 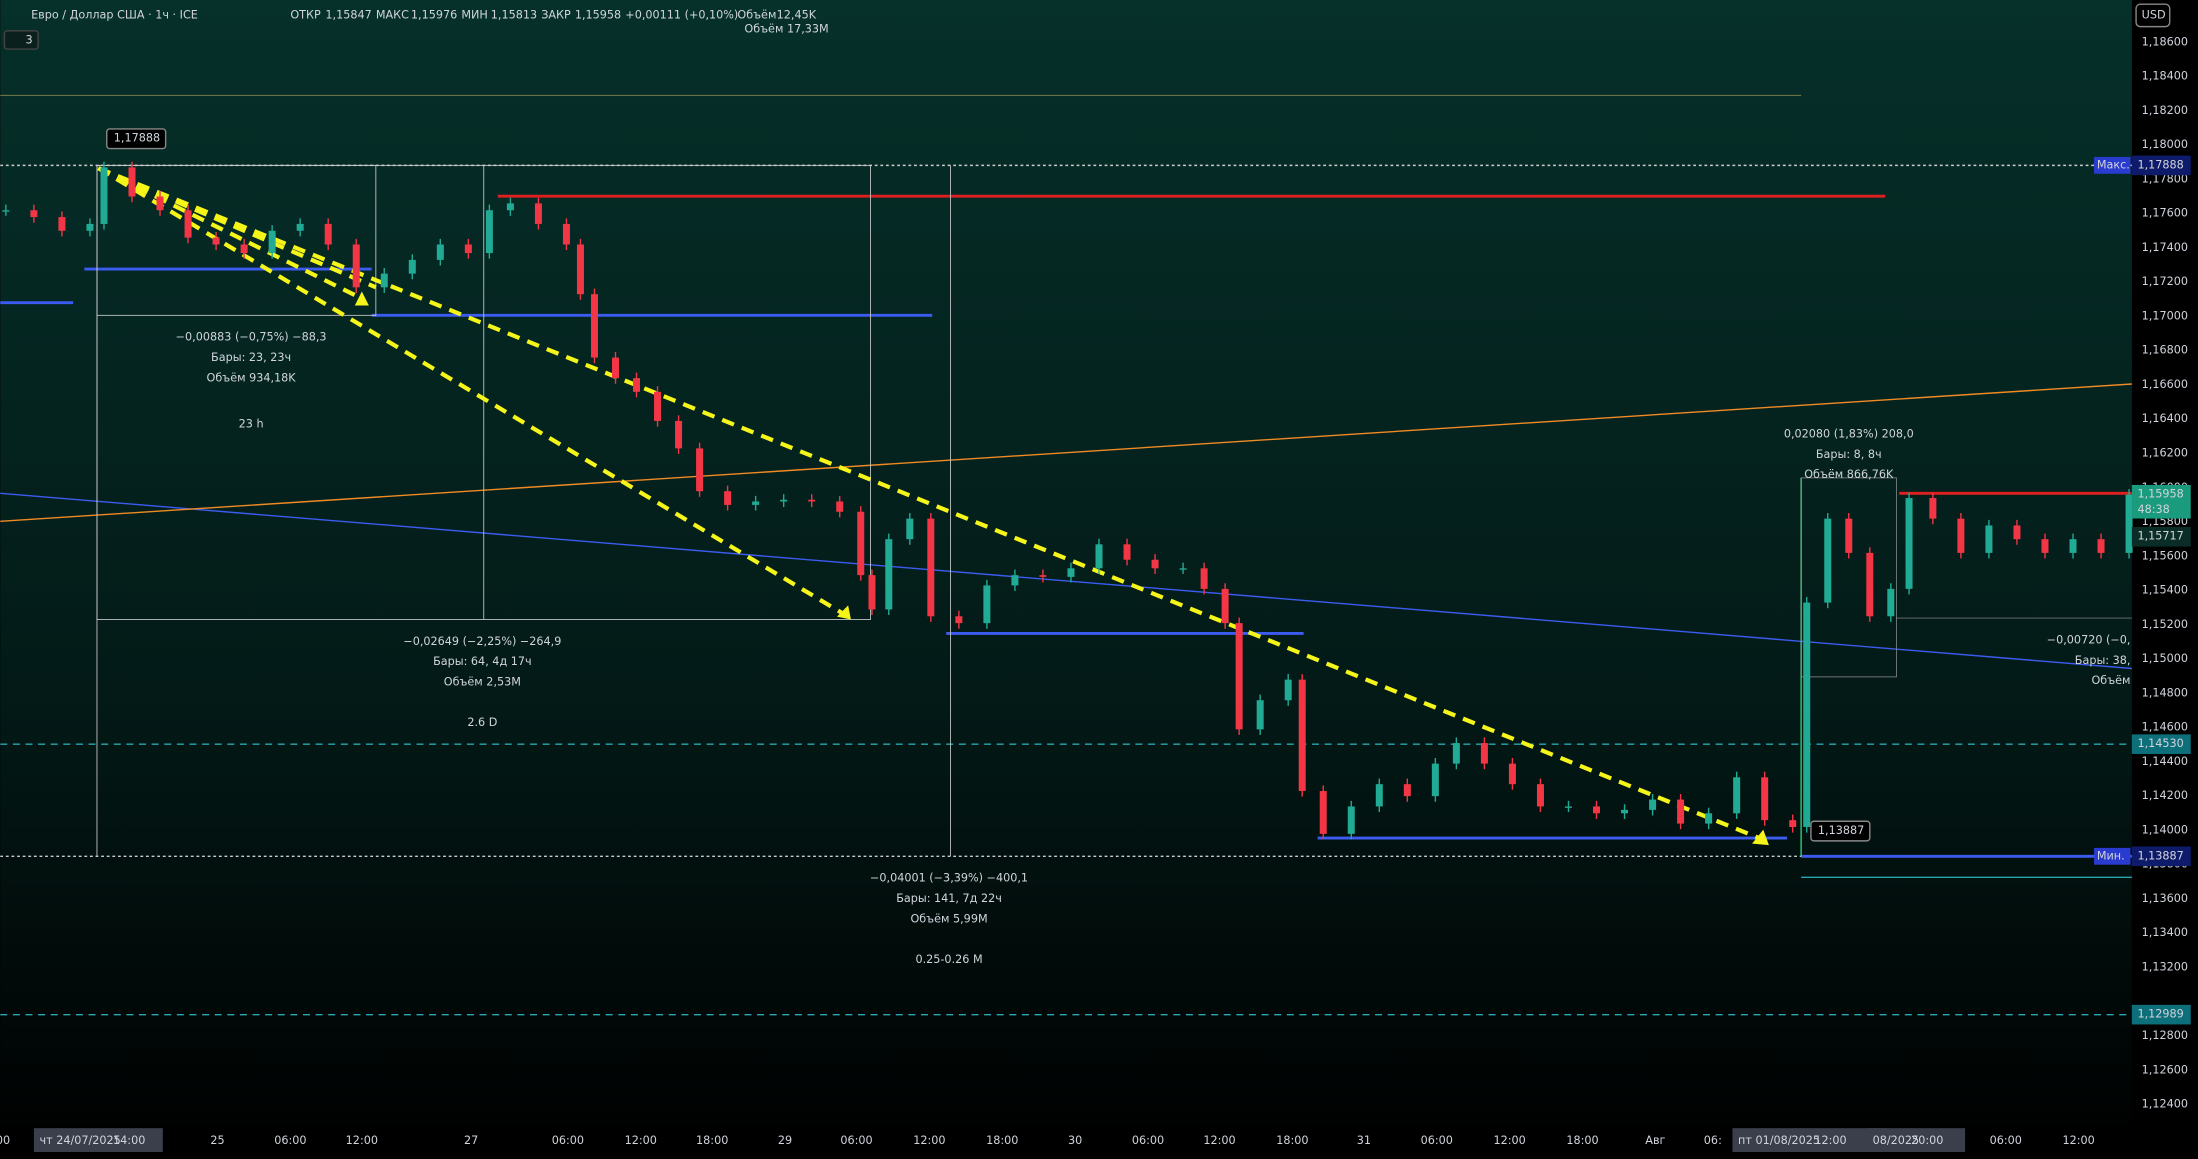 What do you see at coordinates (2164, 579) in the screenshot?
I see `price-axis-bg` at bounding box center [2164, 579].